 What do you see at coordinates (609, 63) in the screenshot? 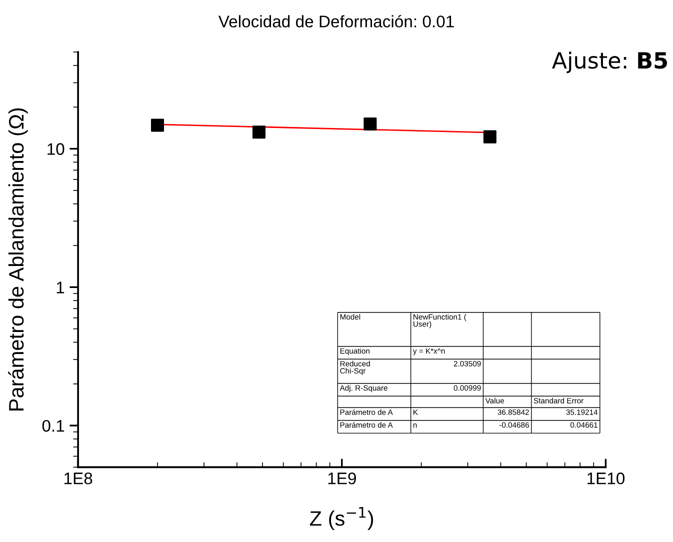
I see `annotation: Ajuste: B5` at bounding box center [609, 63].